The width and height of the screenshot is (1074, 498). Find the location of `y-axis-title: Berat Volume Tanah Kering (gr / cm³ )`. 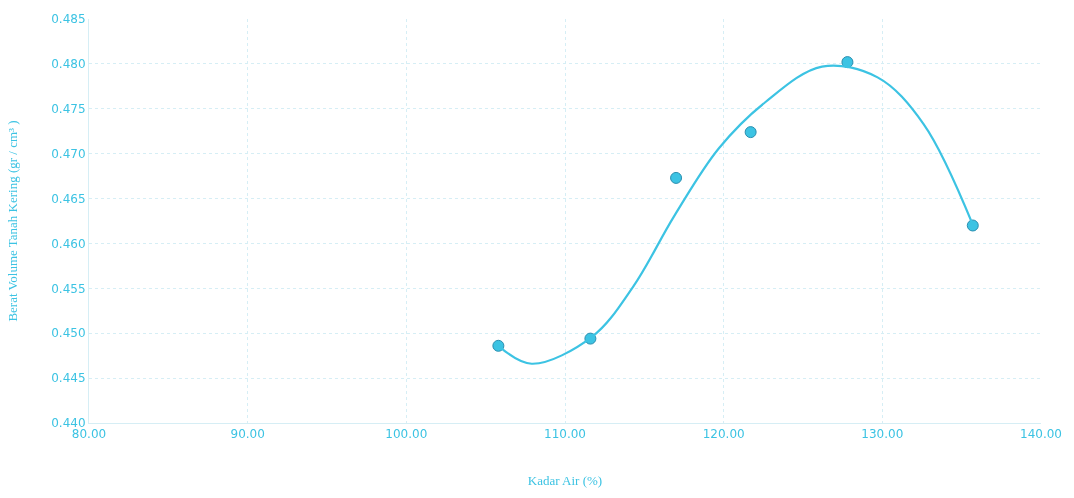

y-axis-title: Berat Volume Tanah Kering (gr / cm³ ) is located at coordinates (13, 221).